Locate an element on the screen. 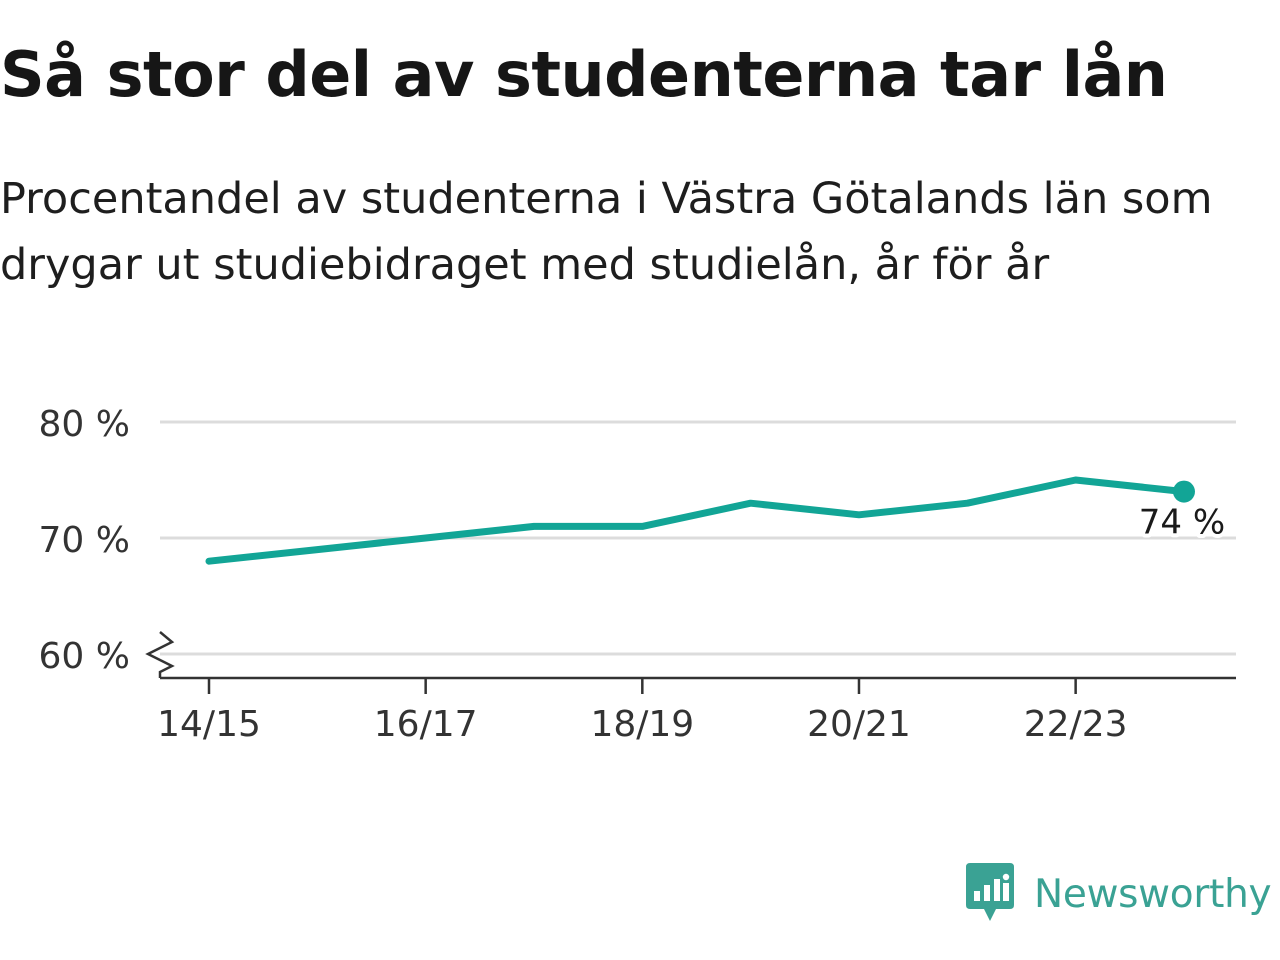  brand-logo: Newsworthy is located at coordinates (1118, 894).